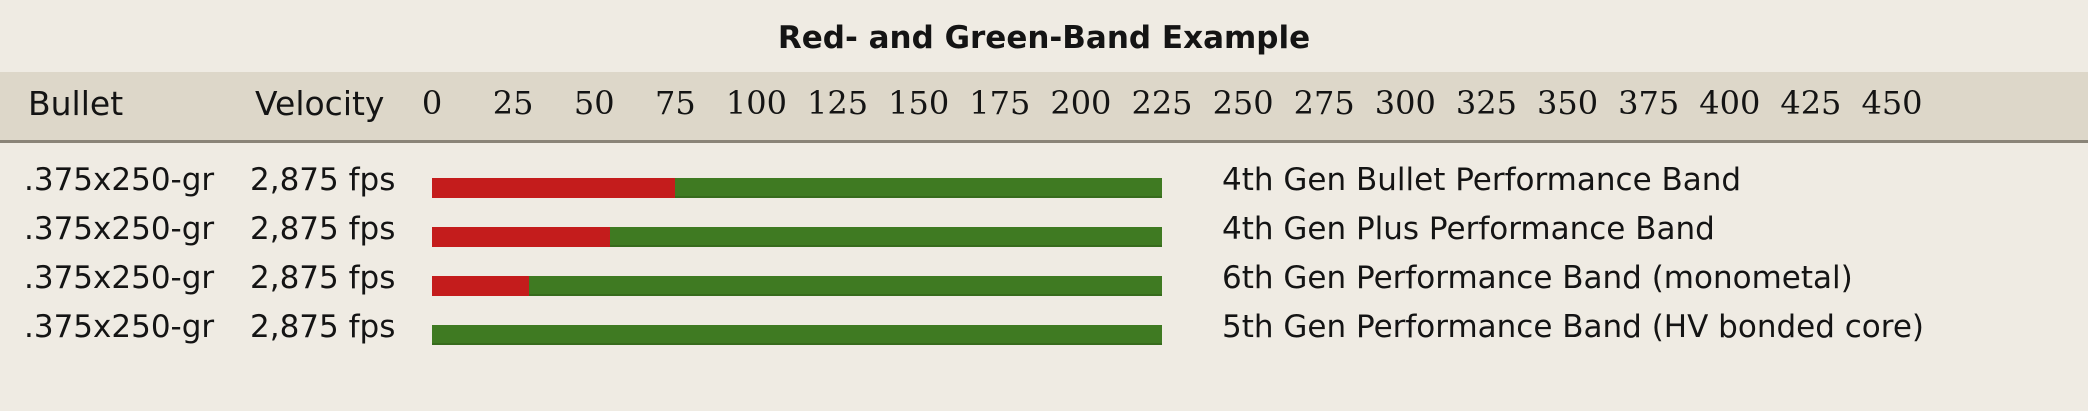 This screenshot has height=411, width=2088. What do you see at coordinates (1324, 103) in the screenshot?
I see `x-tick-label: 275` at bounding box center [1324, 103].